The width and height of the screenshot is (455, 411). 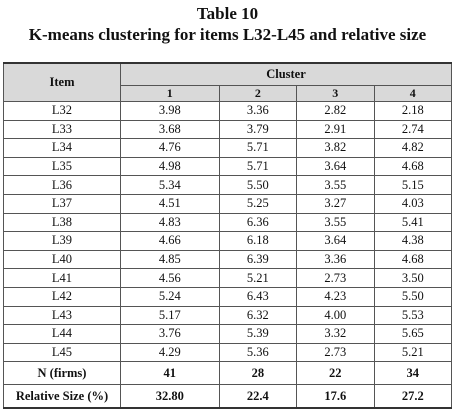 What do you see at coordinates (335, 111) in the screenshot?
I see `cell: 2.82` at bounding box center [335, 111].